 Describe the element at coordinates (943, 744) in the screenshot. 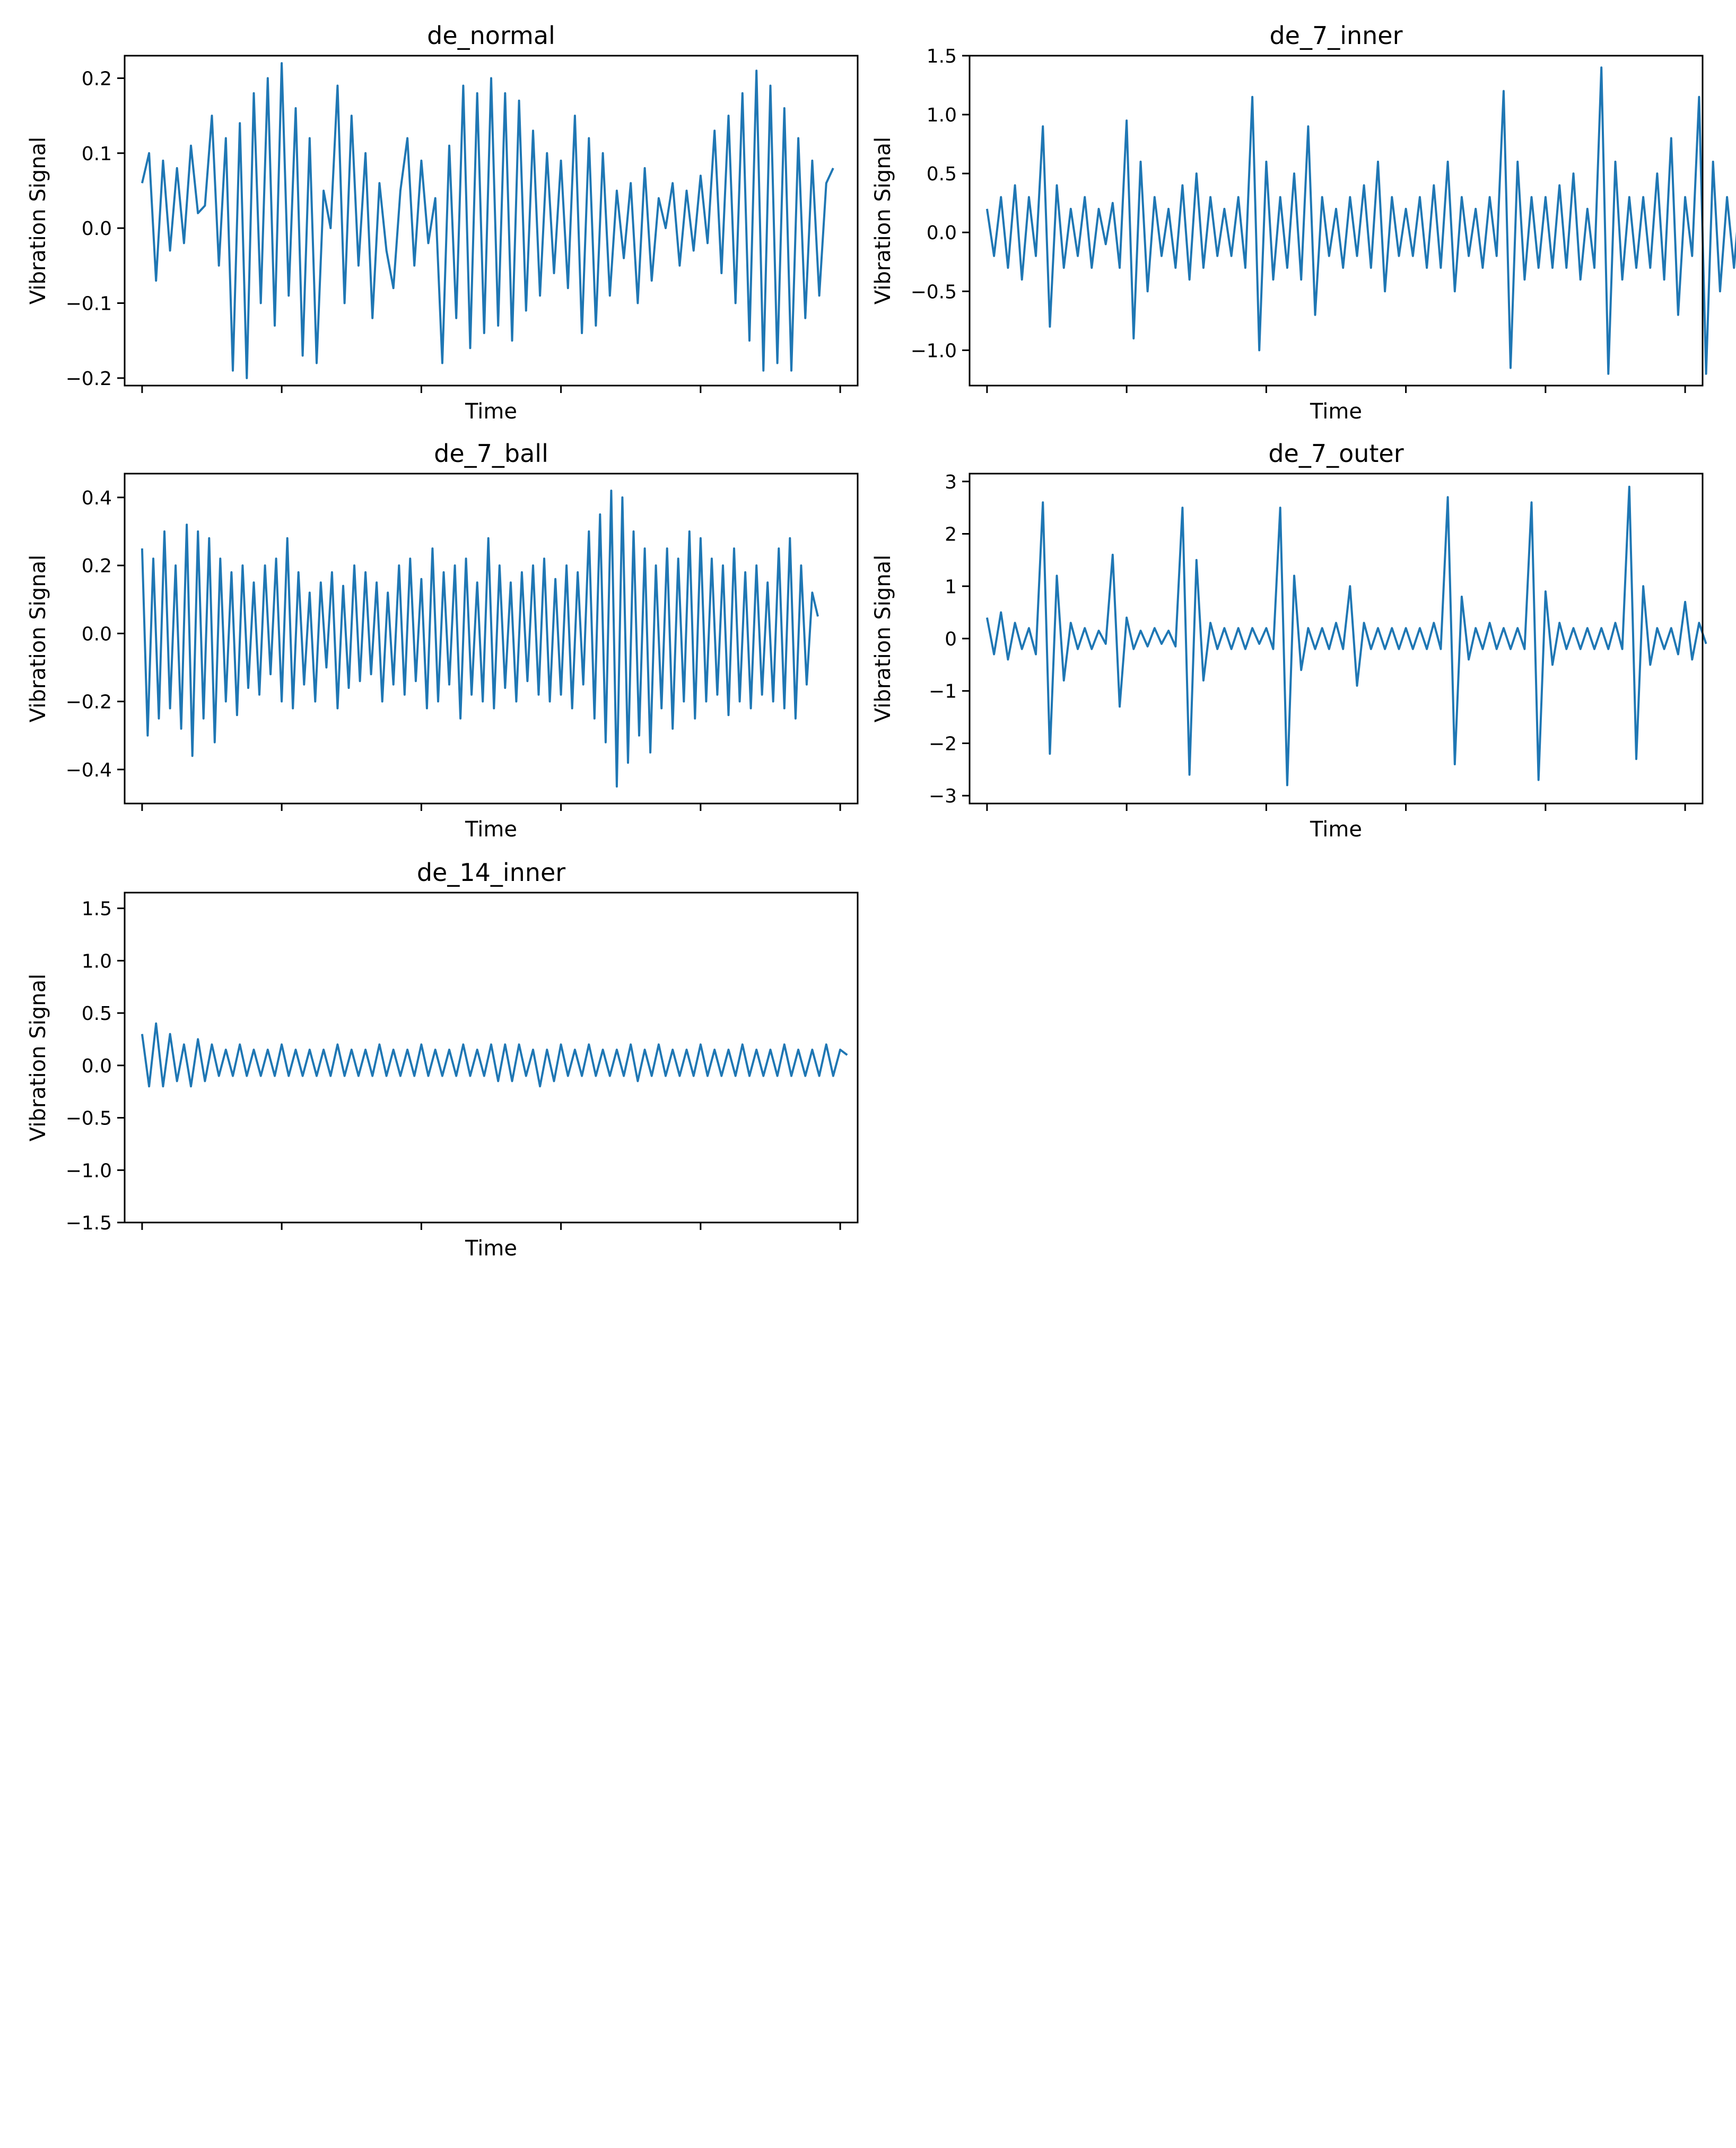

I see `y-tick-label: −2` at that location.